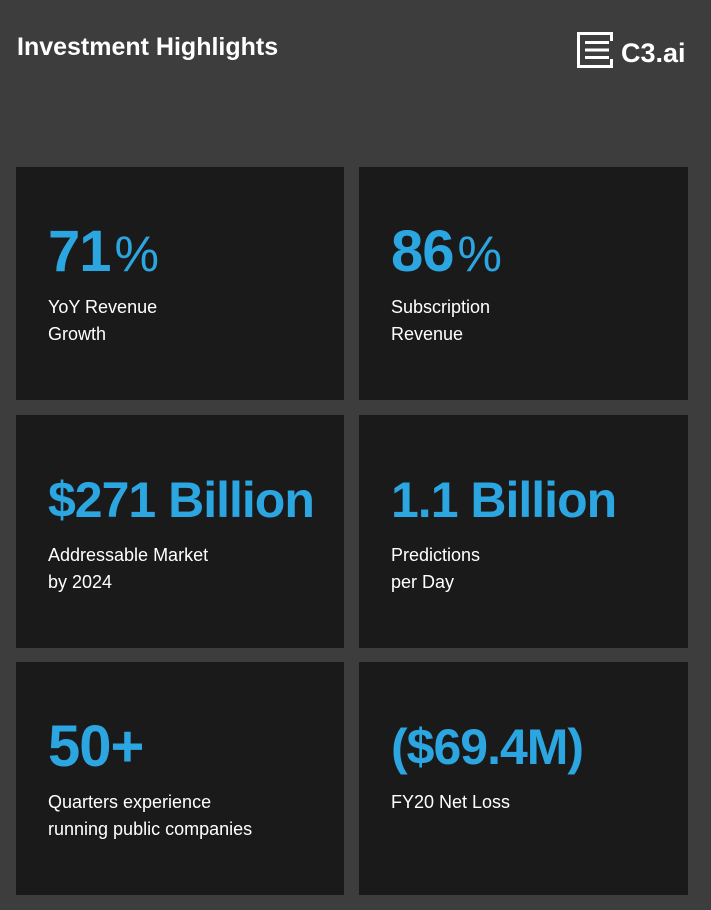 This screenshot has height=910, width=711. Describe the element at coordinates (523, 283) in the screenshot. I see `metric-card-subscription-revenue: 86% Subscription Revenue` at that location.